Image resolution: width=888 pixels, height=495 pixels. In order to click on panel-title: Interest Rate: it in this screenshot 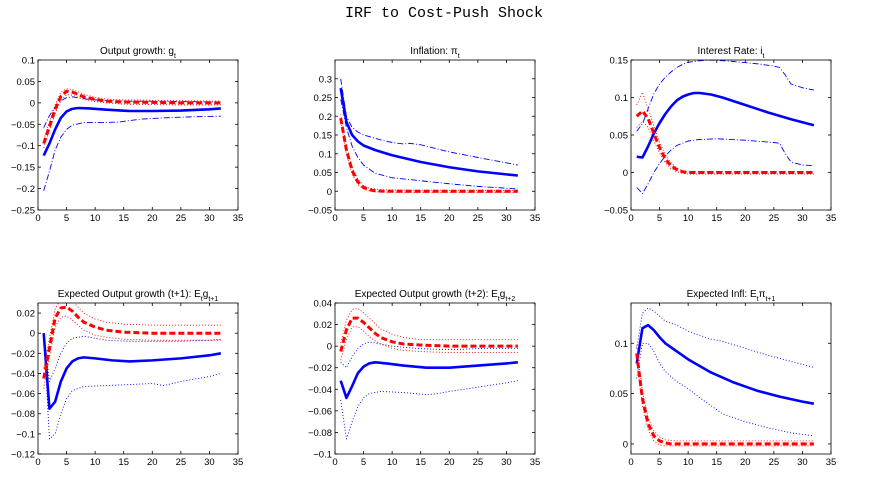, I will do `click(731, 53)`.